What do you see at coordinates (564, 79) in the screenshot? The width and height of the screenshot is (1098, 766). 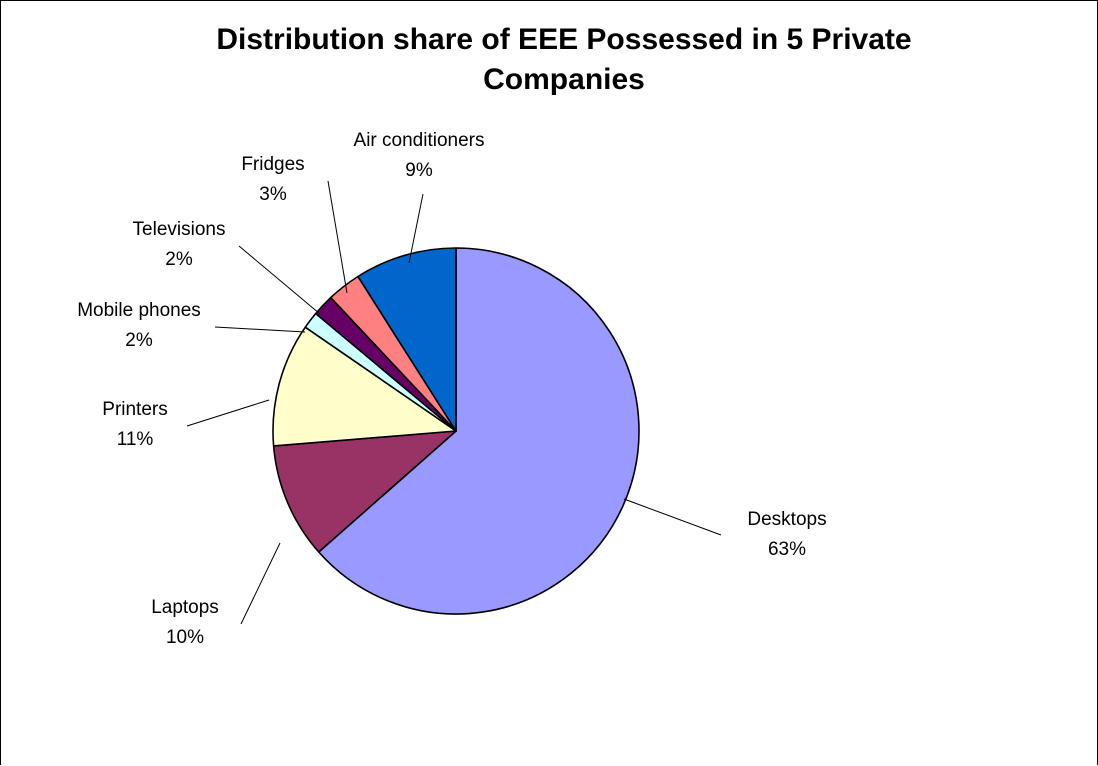 I see `chart-title-line-2: Companies` at bounding box center [564, 79].